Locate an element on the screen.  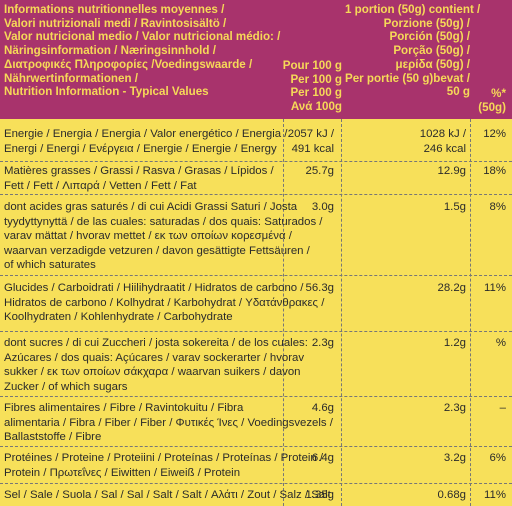
serving-value: 3.2g is located at coordinates (404, 458).